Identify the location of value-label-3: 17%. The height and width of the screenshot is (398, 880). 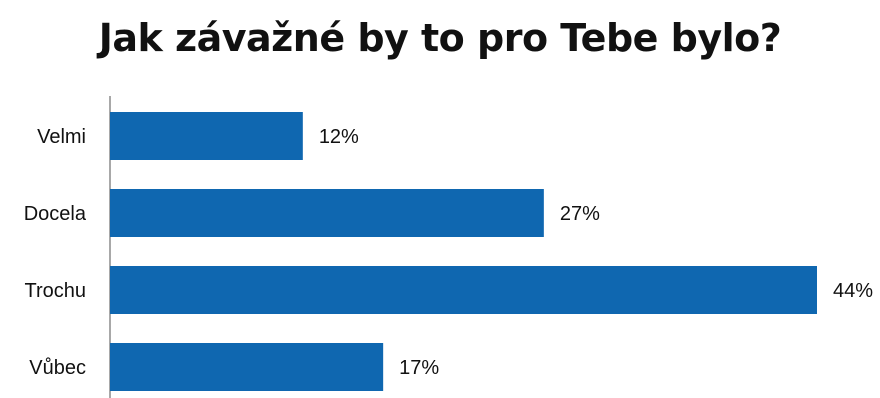
(419, 368).